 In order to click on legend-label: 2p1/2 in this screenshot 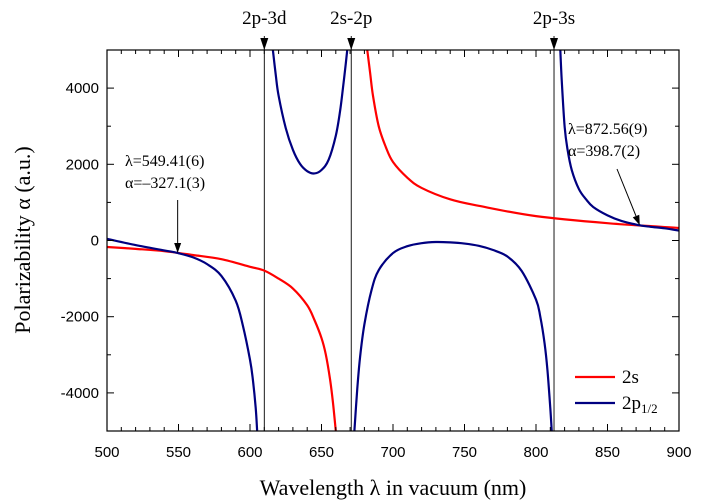, I will do `click(640, 404)`.